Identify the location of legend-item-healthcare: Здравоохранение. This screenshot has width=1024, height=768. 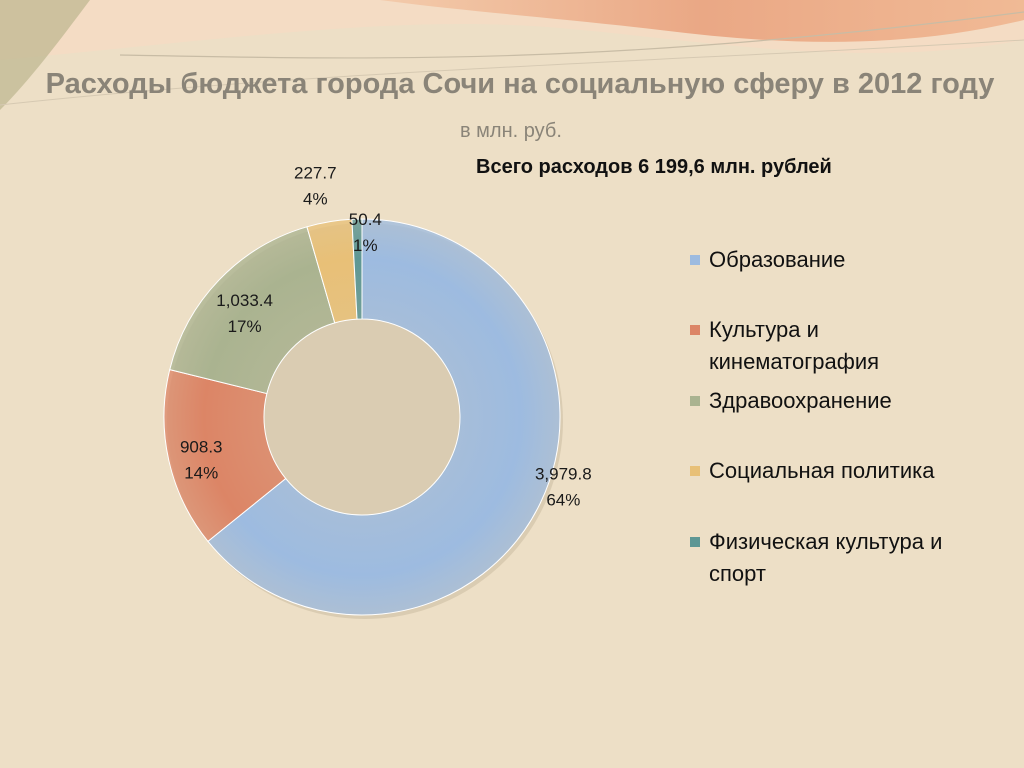
(840, 401).